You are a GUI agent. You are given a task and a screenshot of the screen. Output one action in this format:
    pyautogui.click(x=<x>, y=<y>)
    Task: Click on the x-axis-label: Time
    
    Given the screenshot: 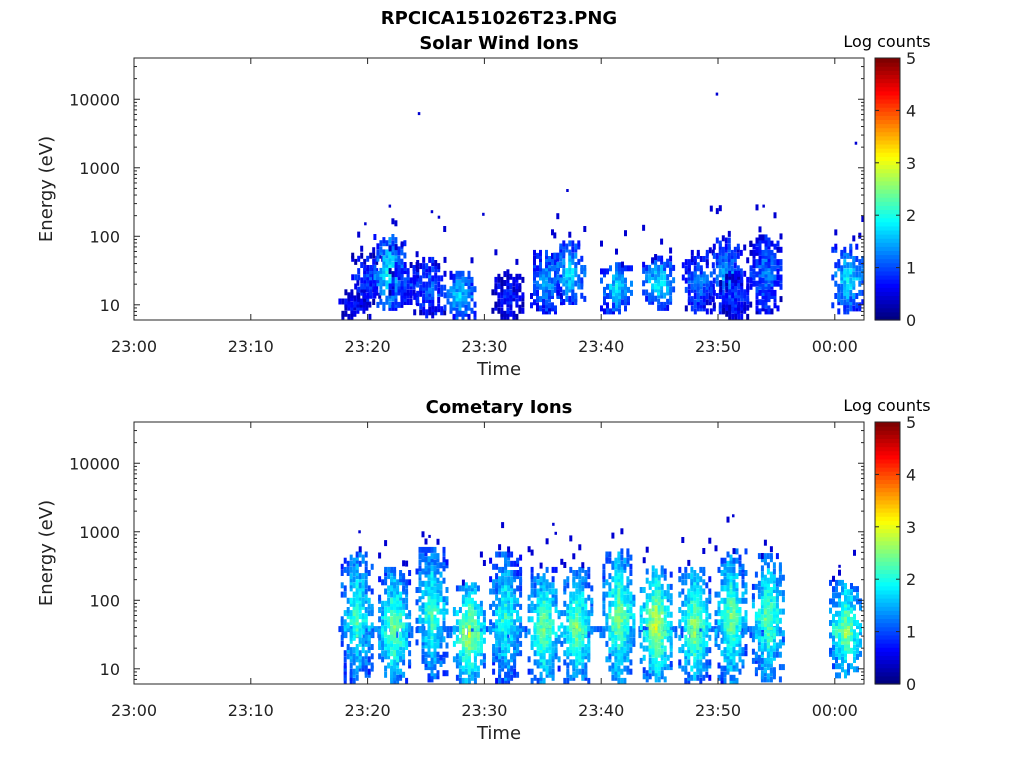 What is the action you would take?
    pyautogui.click(x=498, y=733)
    